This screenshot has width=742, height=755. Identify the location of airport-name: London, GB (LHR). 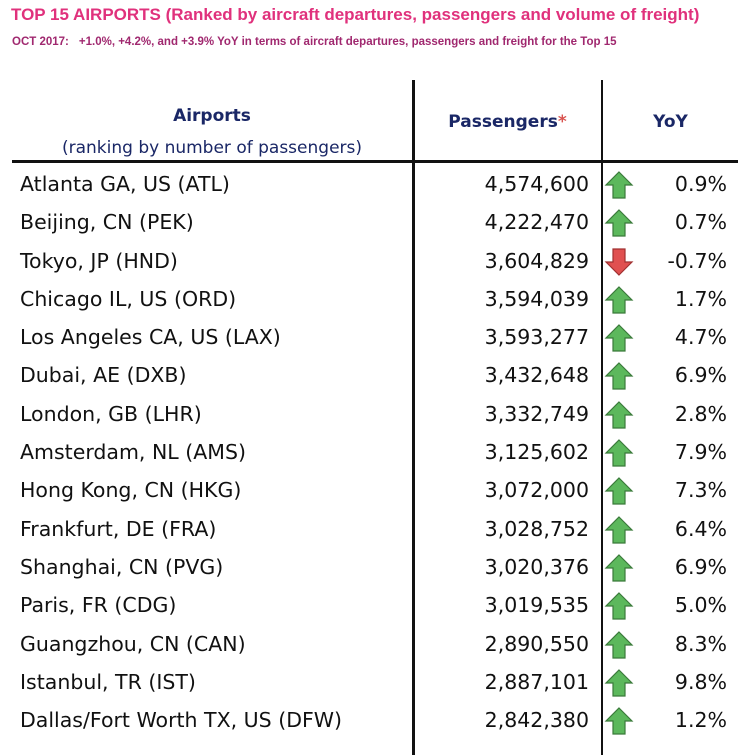
(111, 413).